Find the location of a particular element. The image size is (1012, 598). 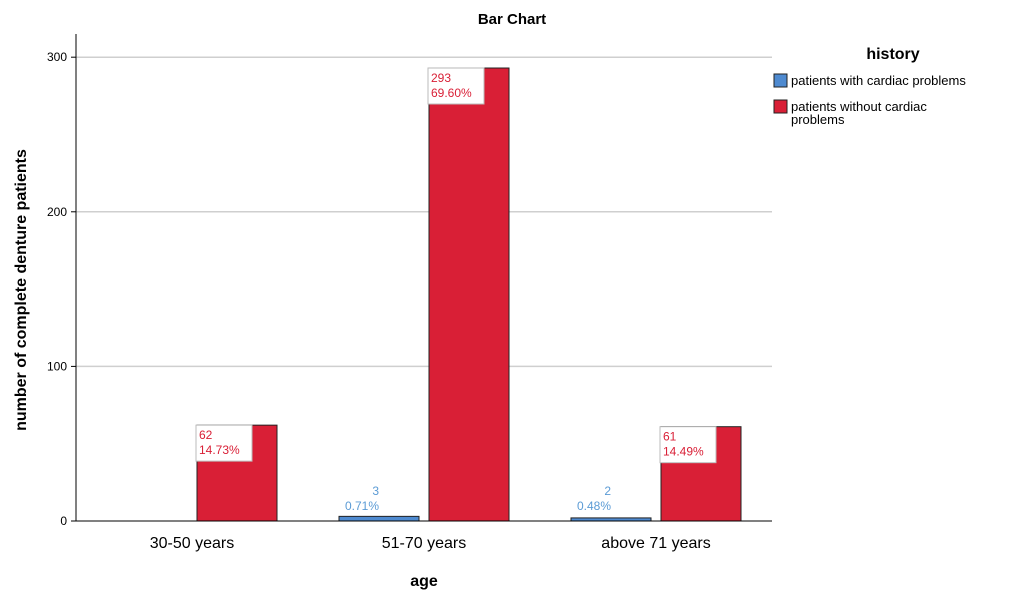

data-label-count: 3 is located at coordinates (375, 491).